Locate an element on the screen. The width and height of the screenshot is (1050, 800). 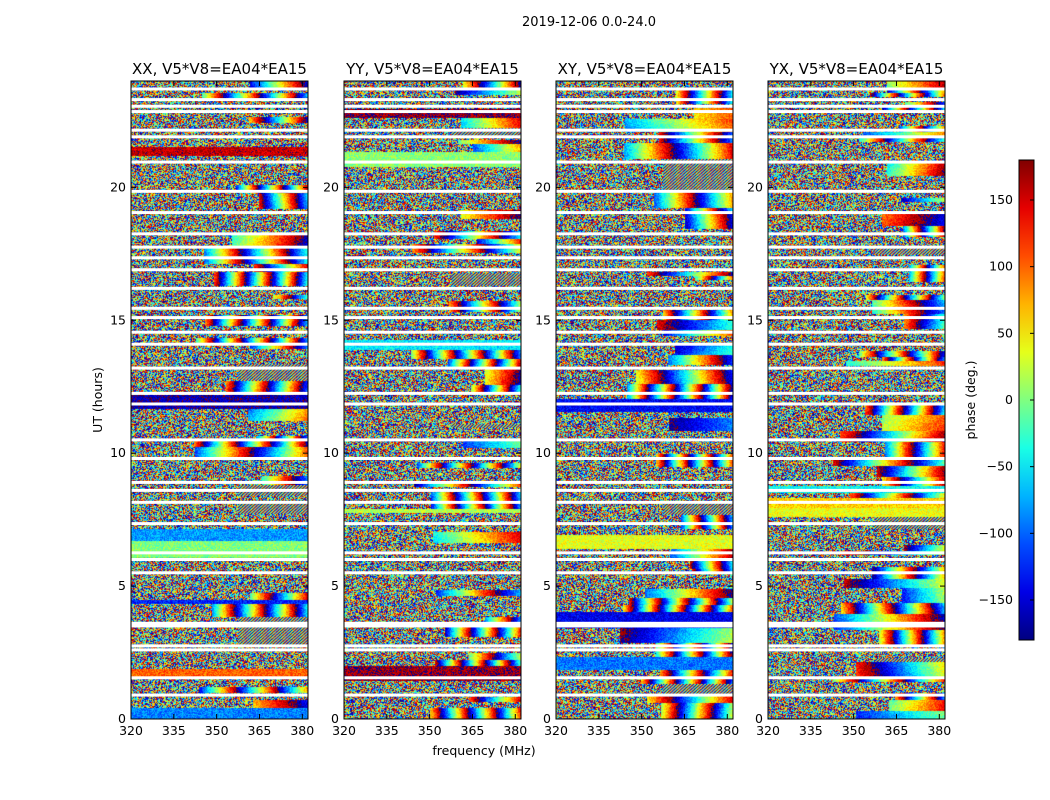
colorbar-tick-label: 100 is located at coordinates (1001, 266).